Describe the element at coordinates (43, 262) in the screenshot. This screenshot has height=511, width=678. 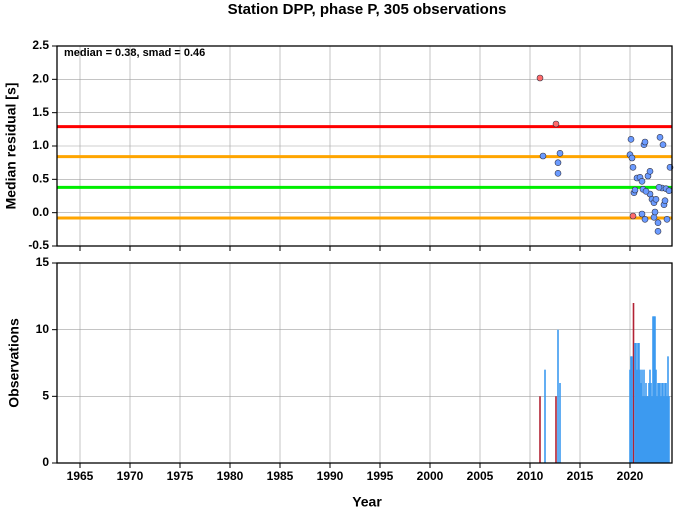
I see `y-tick-label: 15` at that location.